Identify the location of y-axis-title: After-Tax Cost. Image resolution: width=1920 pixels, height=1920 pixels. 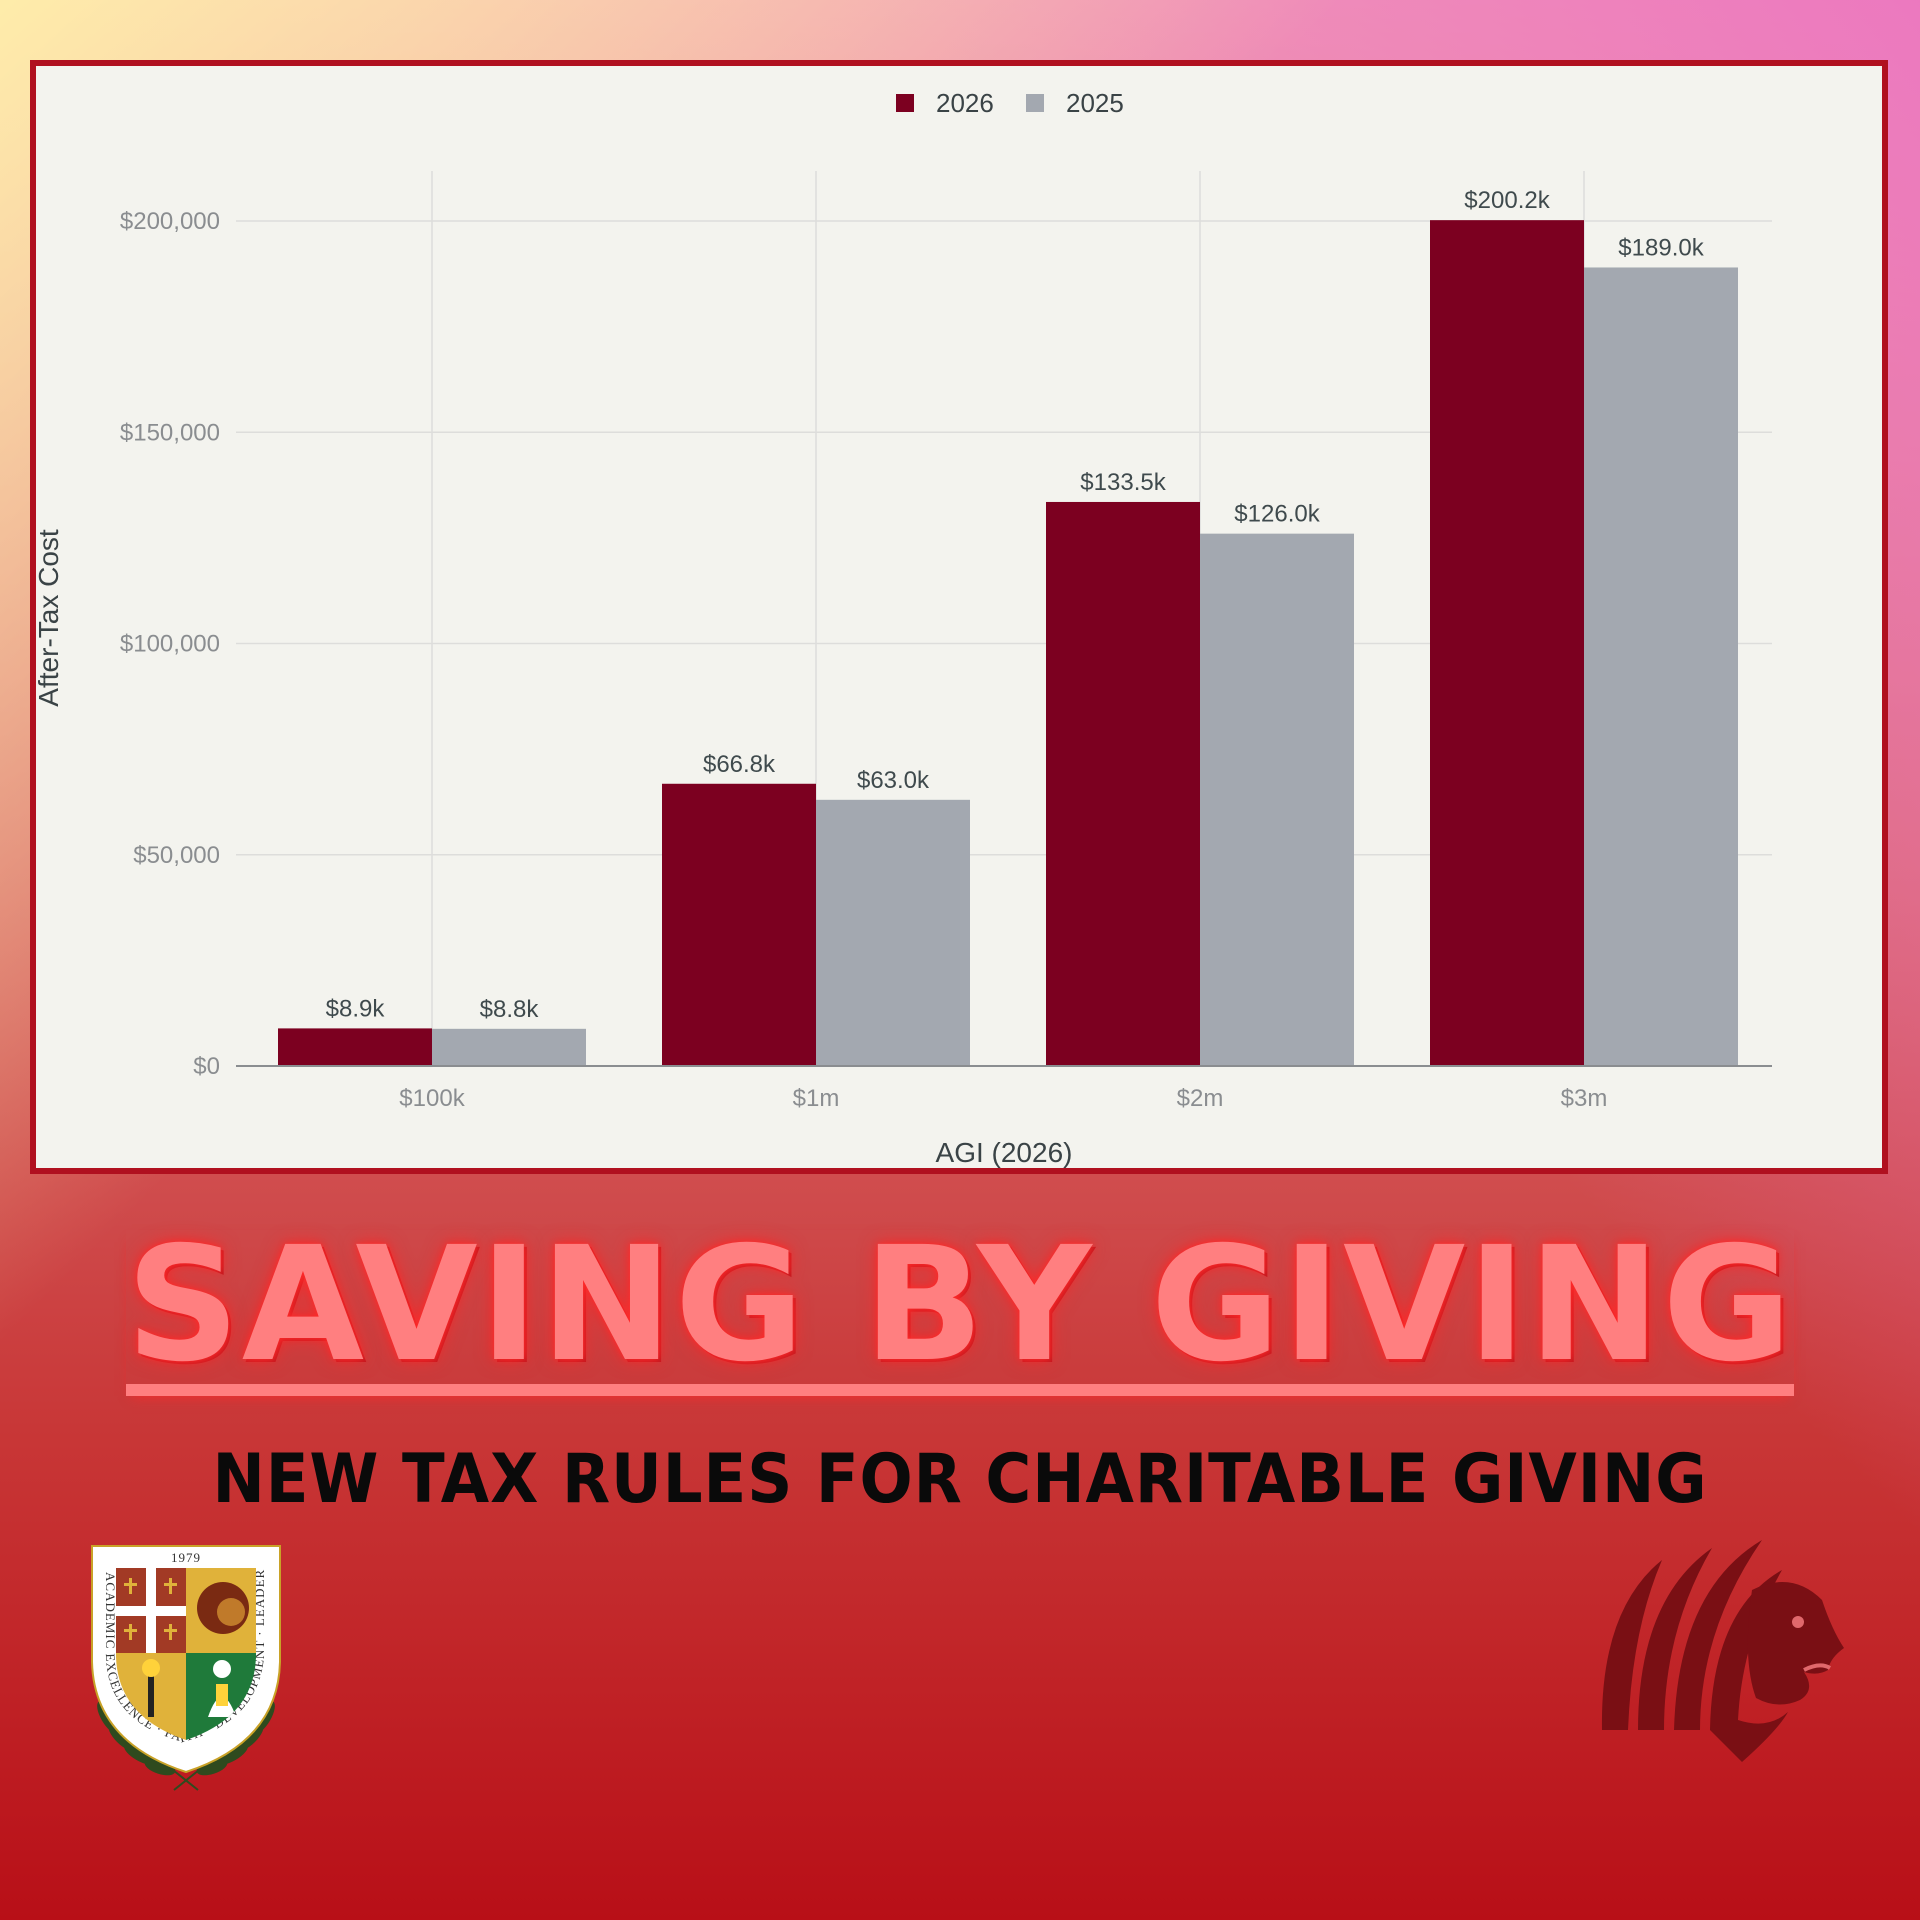
(50, 618).